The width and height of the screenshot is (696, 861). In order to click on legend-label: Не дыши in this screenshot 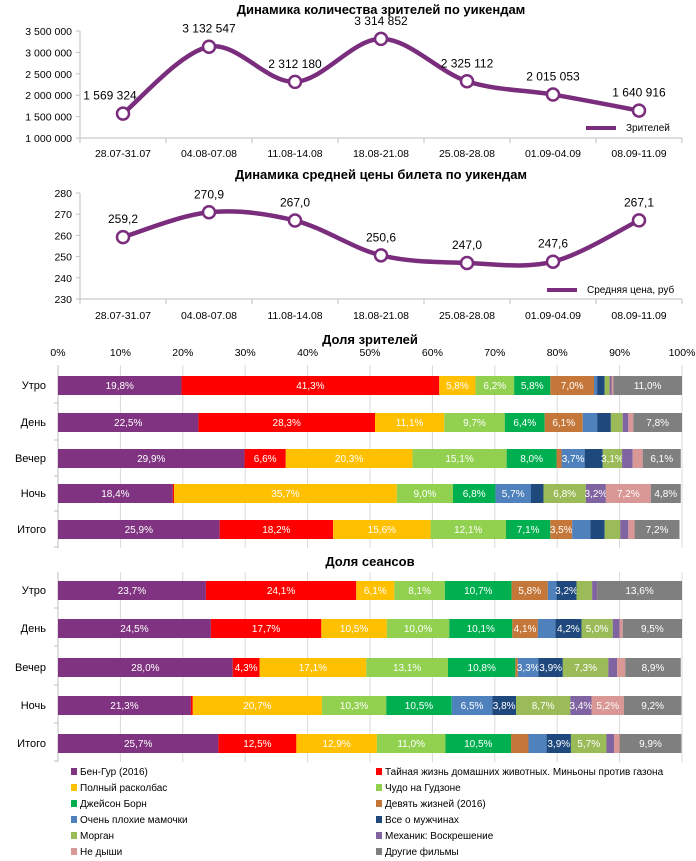, I will do `click(101, 852)`.